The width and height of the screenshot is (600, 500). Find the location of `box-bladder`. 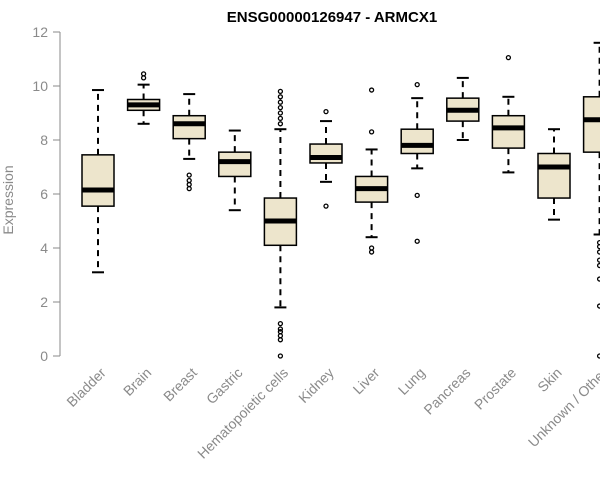

box-bladder is located at coordinates (98, 181).